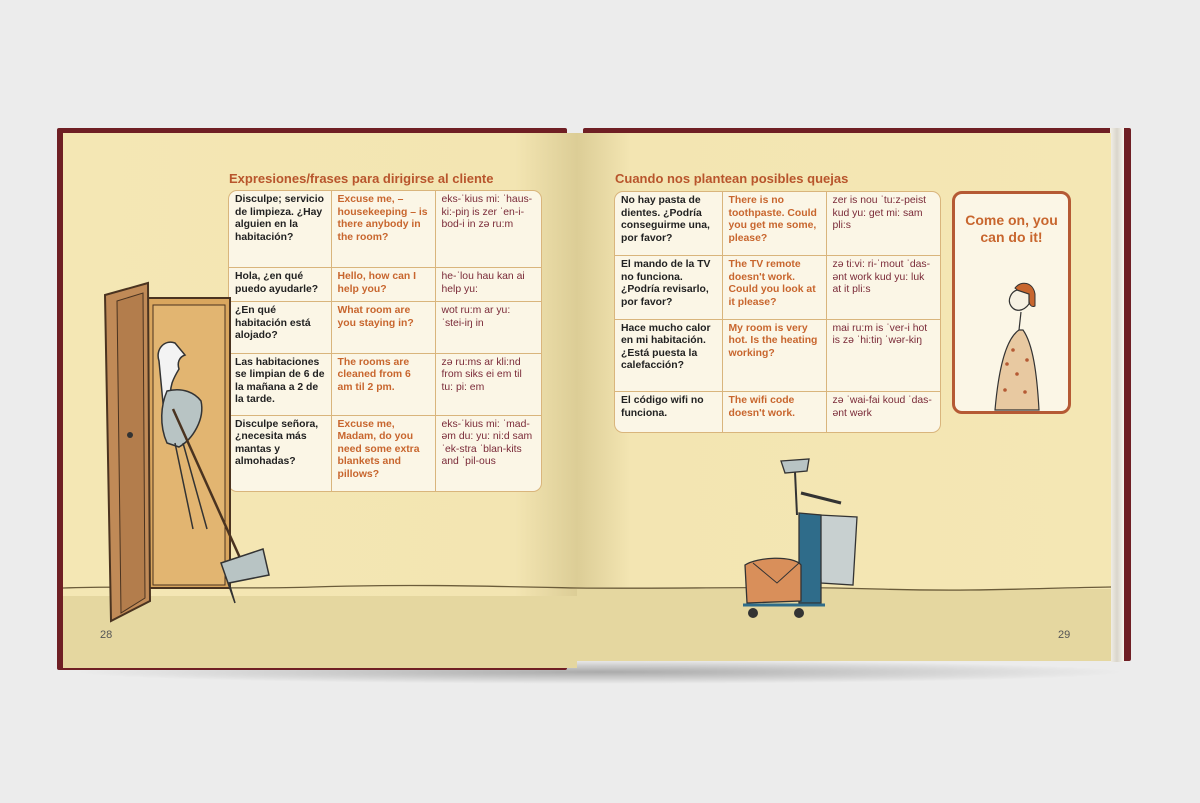 The width and height of the screenshot is (1200, 803). What do you see at coordinates (1117, 395) in the screenshot?
I see `page-edges` at bounding box center [1117, 395].